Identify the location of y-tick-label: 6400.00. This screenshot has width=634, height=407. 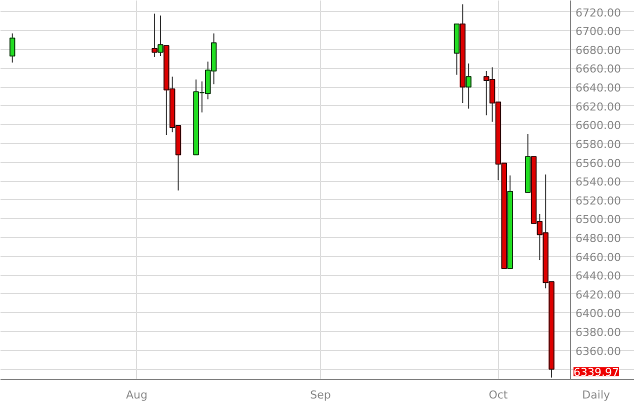
(598, 313).